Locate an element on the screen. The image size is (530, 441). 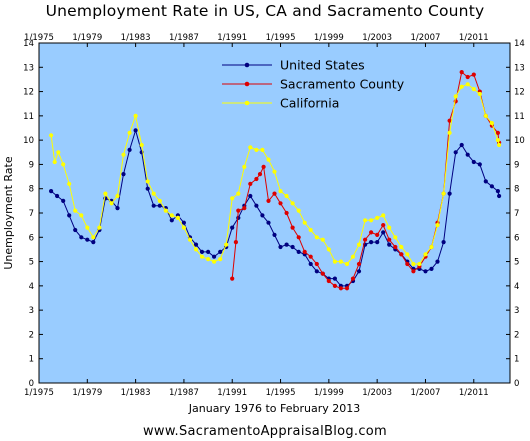
y-tick-label-right: 3 is located at coordinates (516, 311).